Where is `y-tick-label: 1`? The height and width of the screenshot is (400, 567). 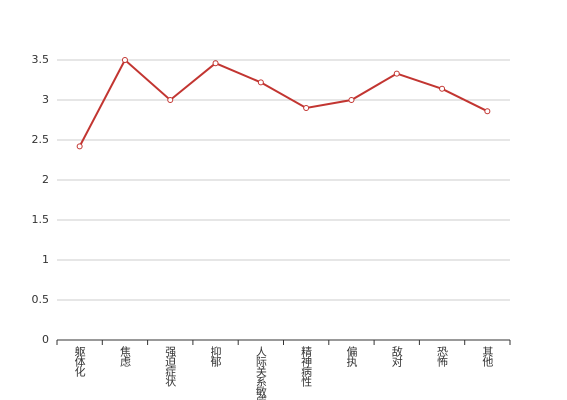
y-tick-label: 1 is located at coordinates (45, 259).